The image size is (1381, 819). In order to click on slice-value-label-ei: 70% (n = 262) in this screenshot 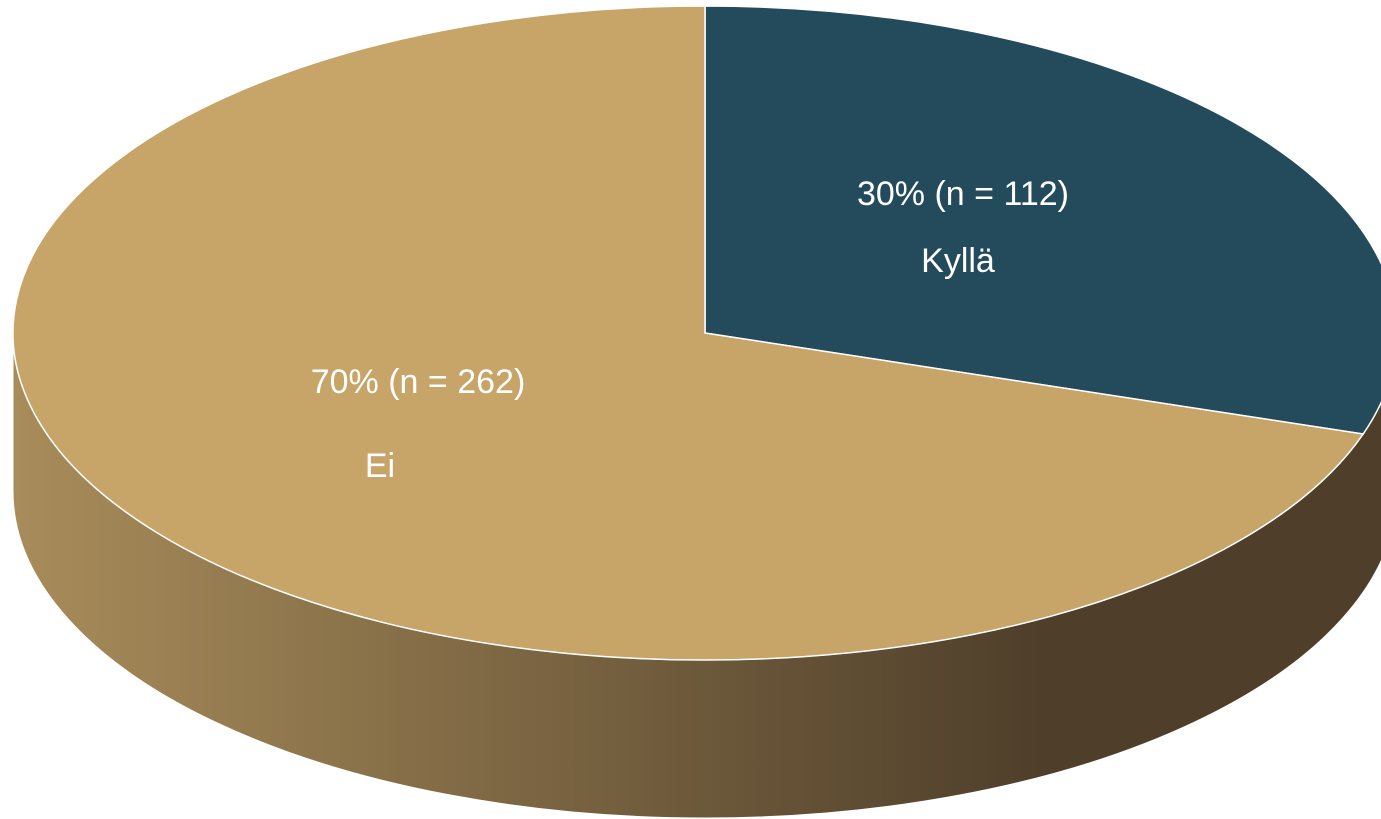, I will do `click(418, 382)`.